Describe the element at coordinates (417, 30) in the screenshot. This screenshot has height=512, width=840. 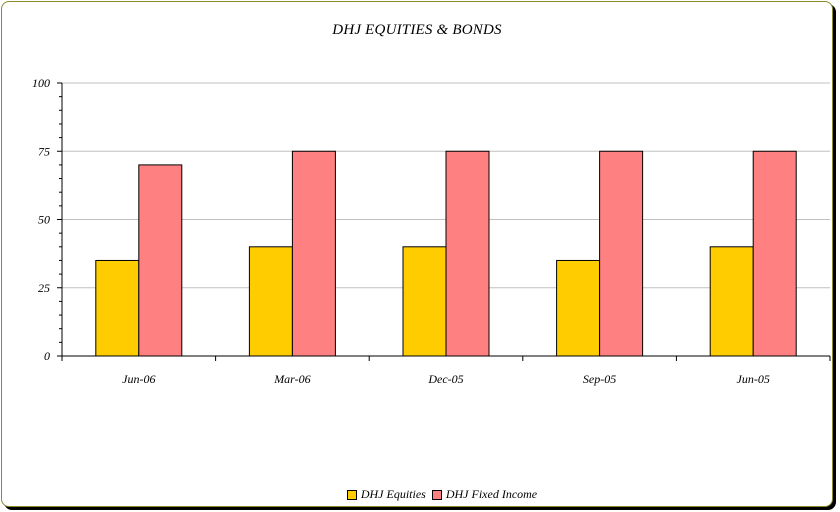
I see `chart-title: DHJ EQUITIES & BONDS` at that location.